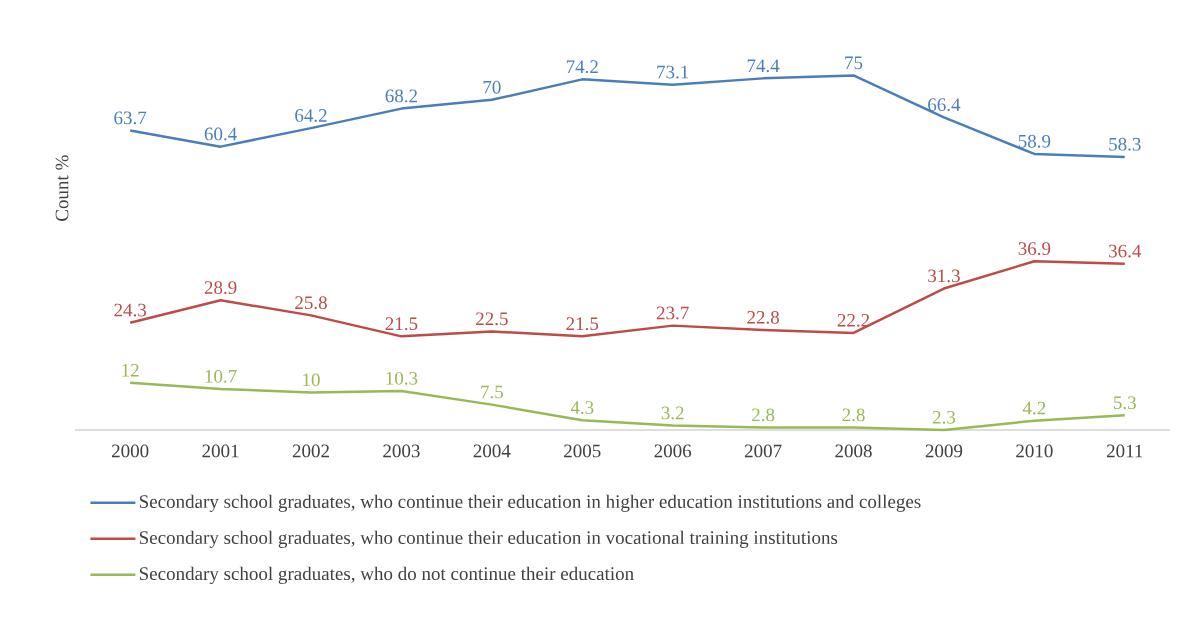 This screenshot has width=1189, height=621. What do you see at coordinates (311, 115) in the screenshot?
I see `data-label: 64.2` at bounding box center [311, 115].